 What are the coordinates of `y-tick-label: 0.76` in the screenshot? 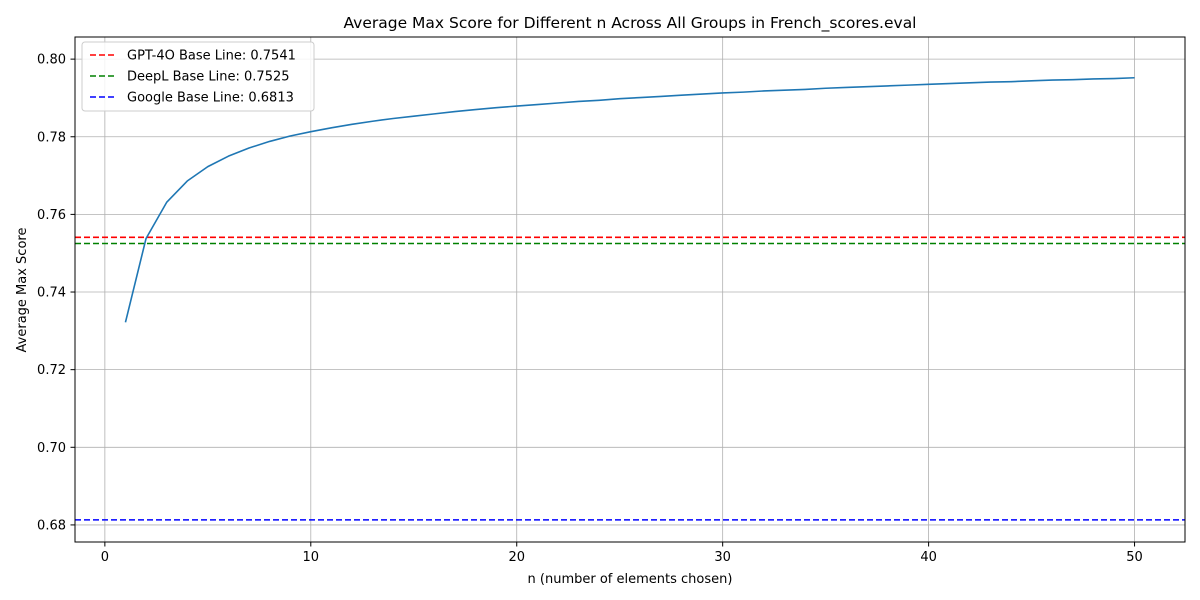 It's located at (51, 215).